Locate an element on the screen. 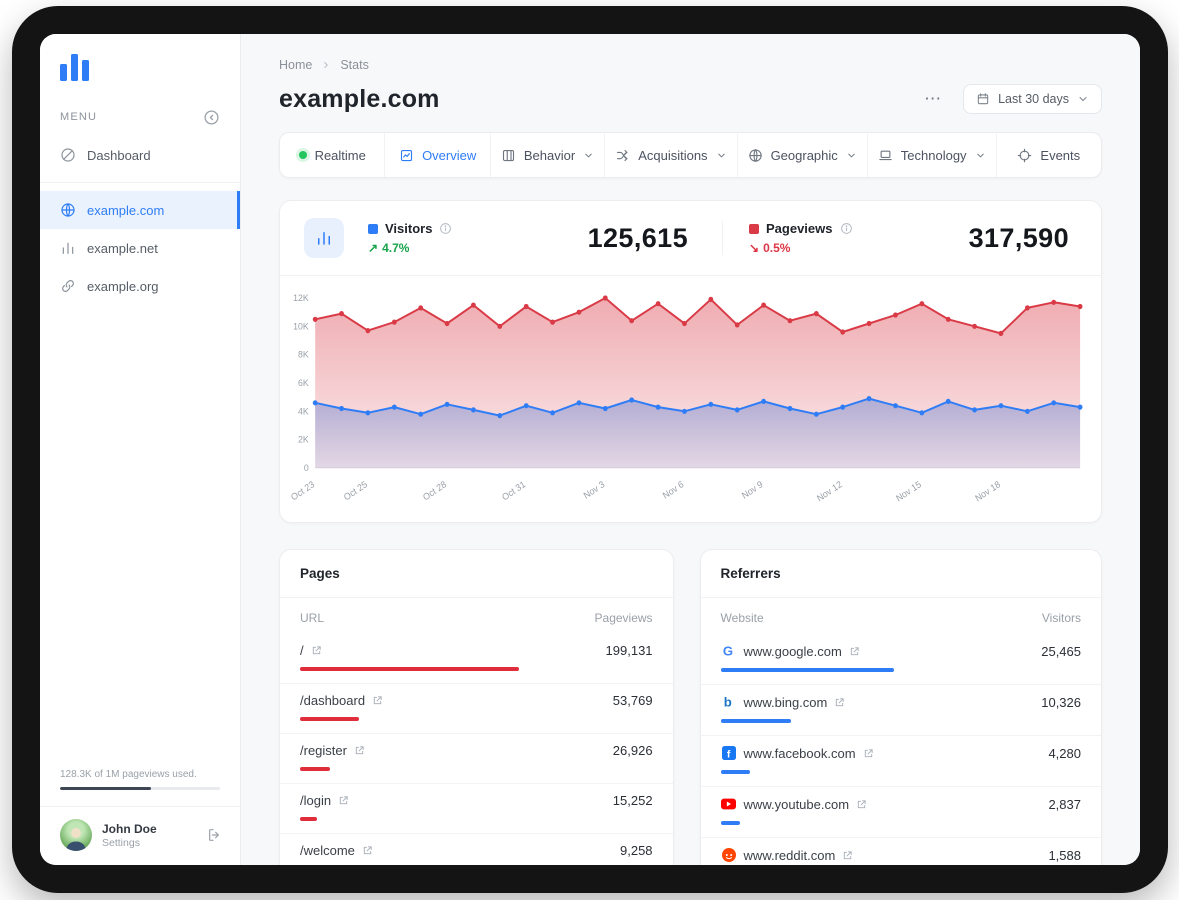 This screenshot has height=900, width=1179. svg-text: 8K is located at coordinates (303, 354).